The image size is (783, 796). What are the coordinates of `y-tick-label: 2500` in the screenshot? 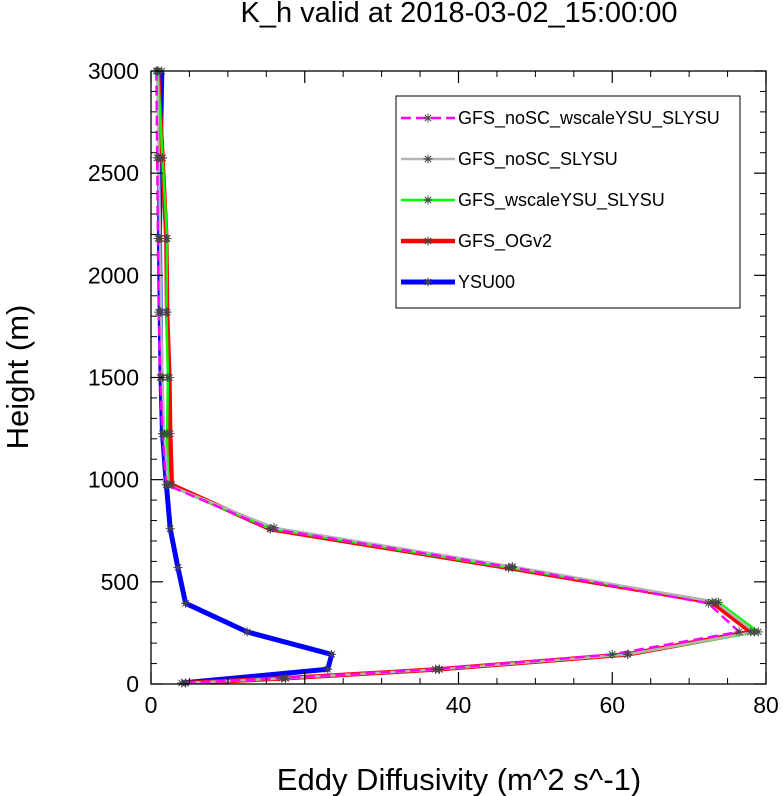 It's located at (113, 173).